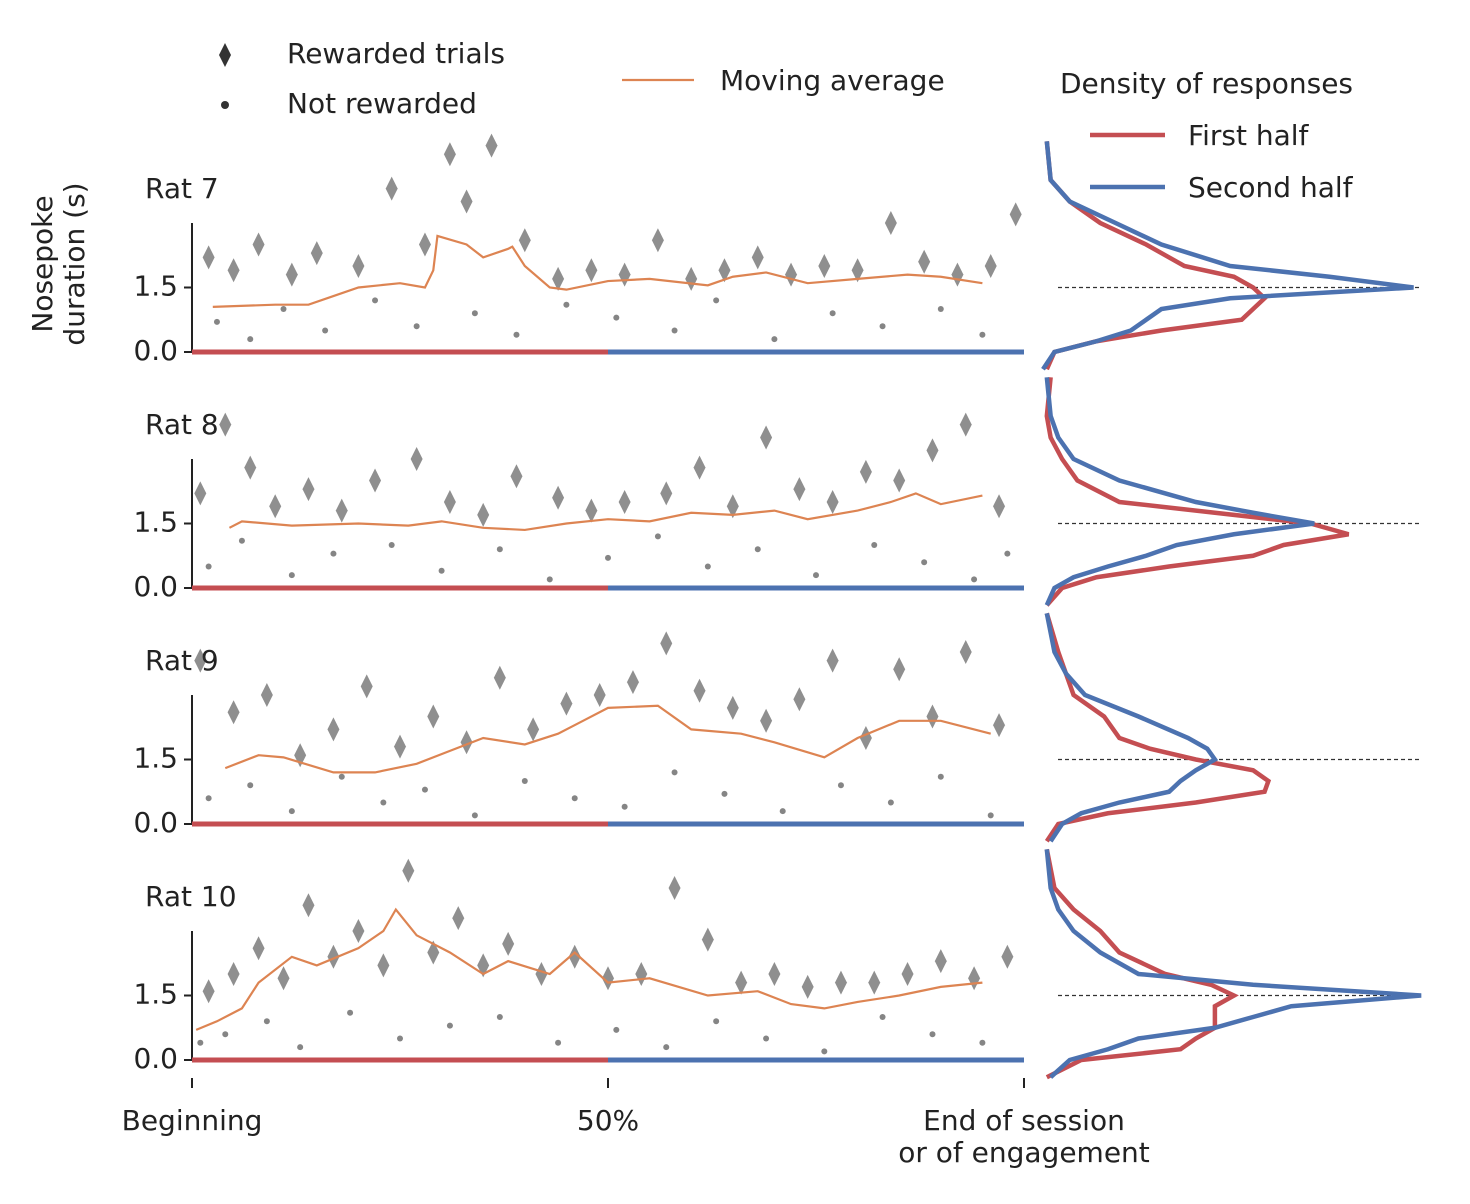 The image size is (1470, 1204). I want to click on legend-marker, so click(225, 55).